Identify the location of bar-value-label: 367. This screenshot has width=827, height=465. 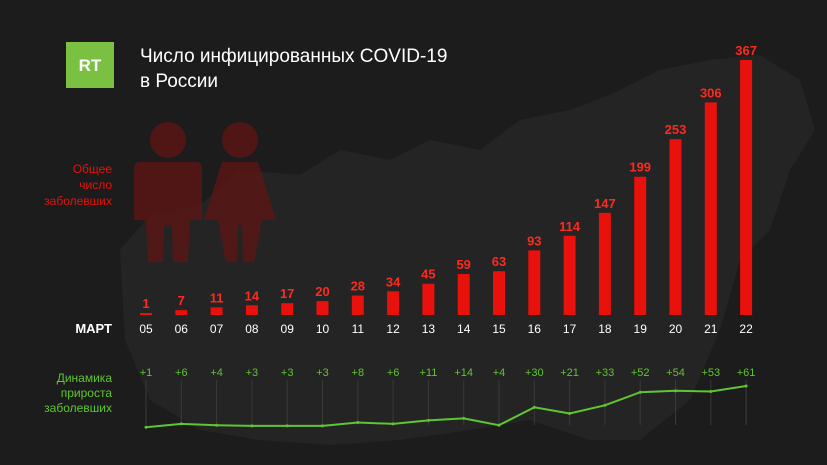
(746, 50).